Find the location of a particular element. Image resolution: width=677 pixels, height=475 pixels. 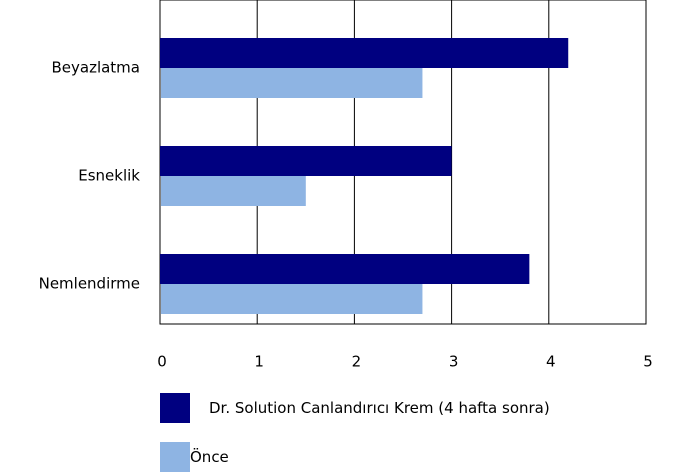

x-tick-labels: 0 1 2 3 4 5 is located at coordinates (405, 362).